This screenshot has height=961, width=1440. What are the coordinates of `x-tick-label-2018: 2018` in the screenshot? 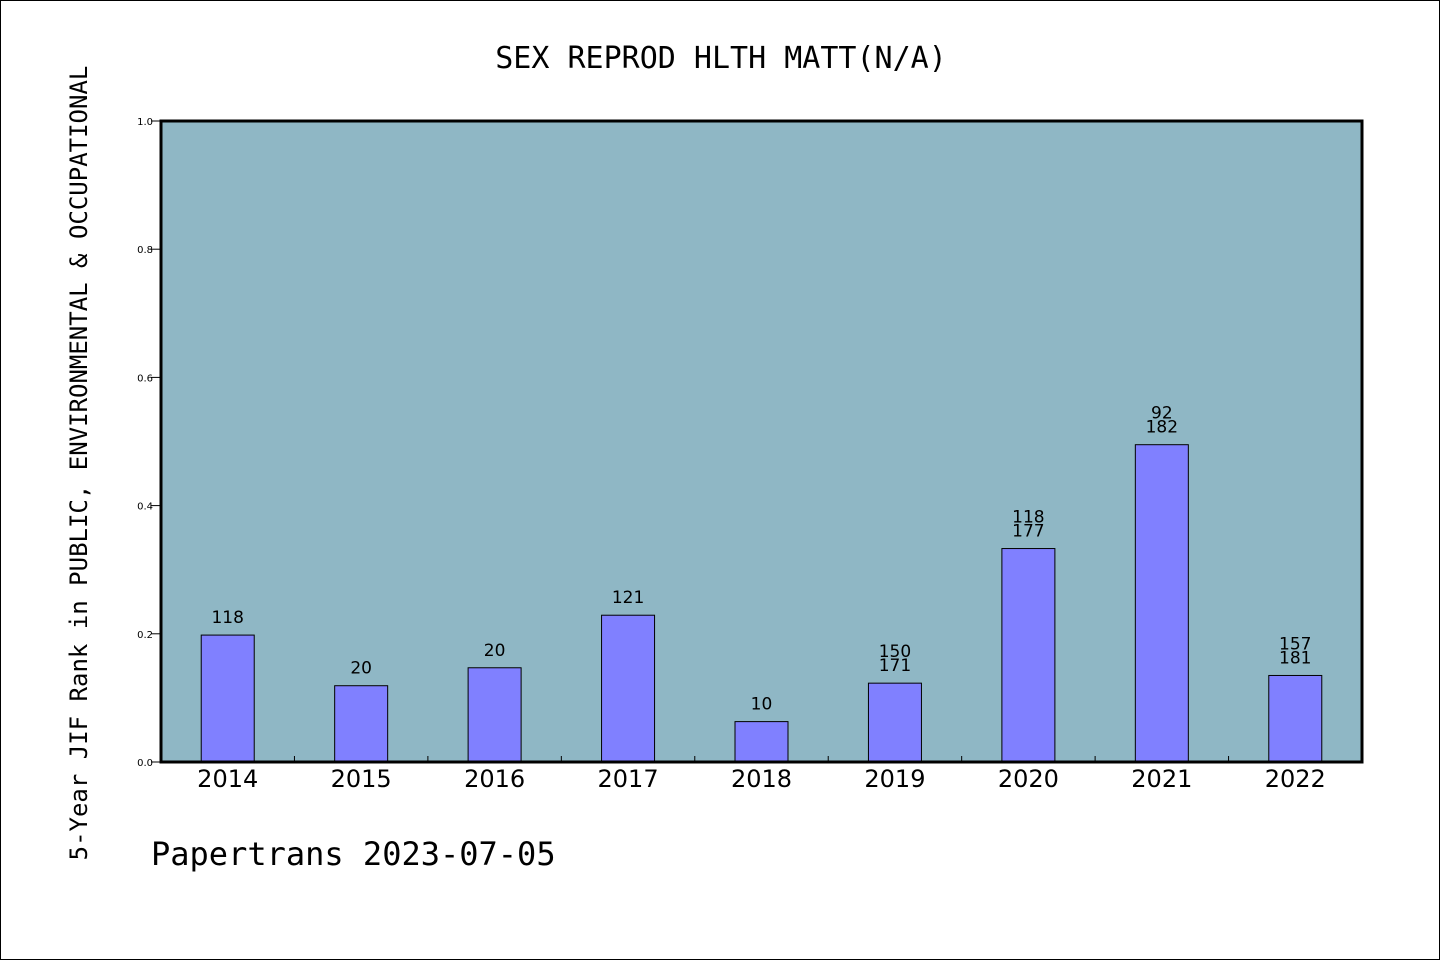 It's located at (761, 779).